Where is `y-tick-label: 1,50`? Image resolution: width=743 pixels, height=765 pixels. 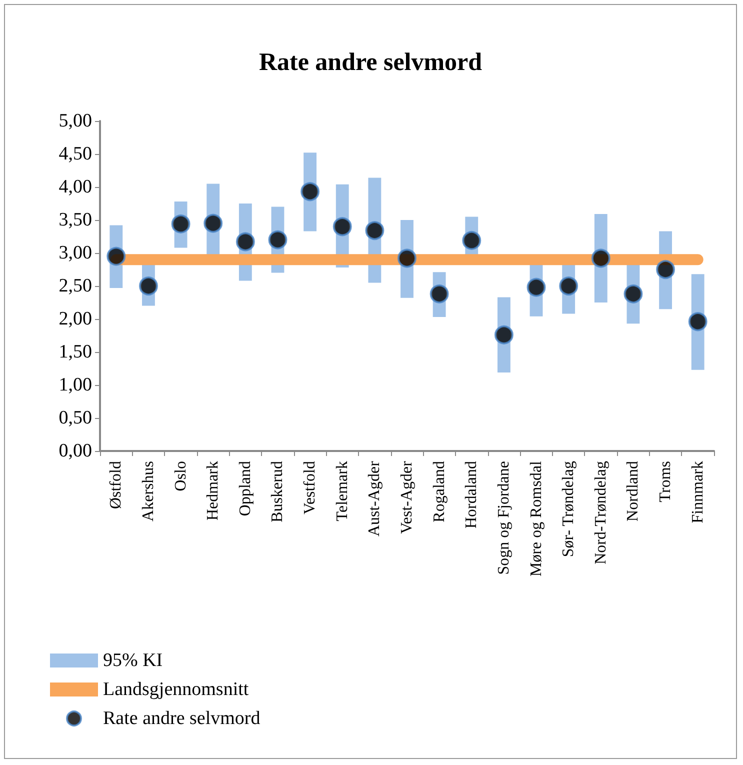
y-tick-label: 1,50 is located at coordinates (75, 352).